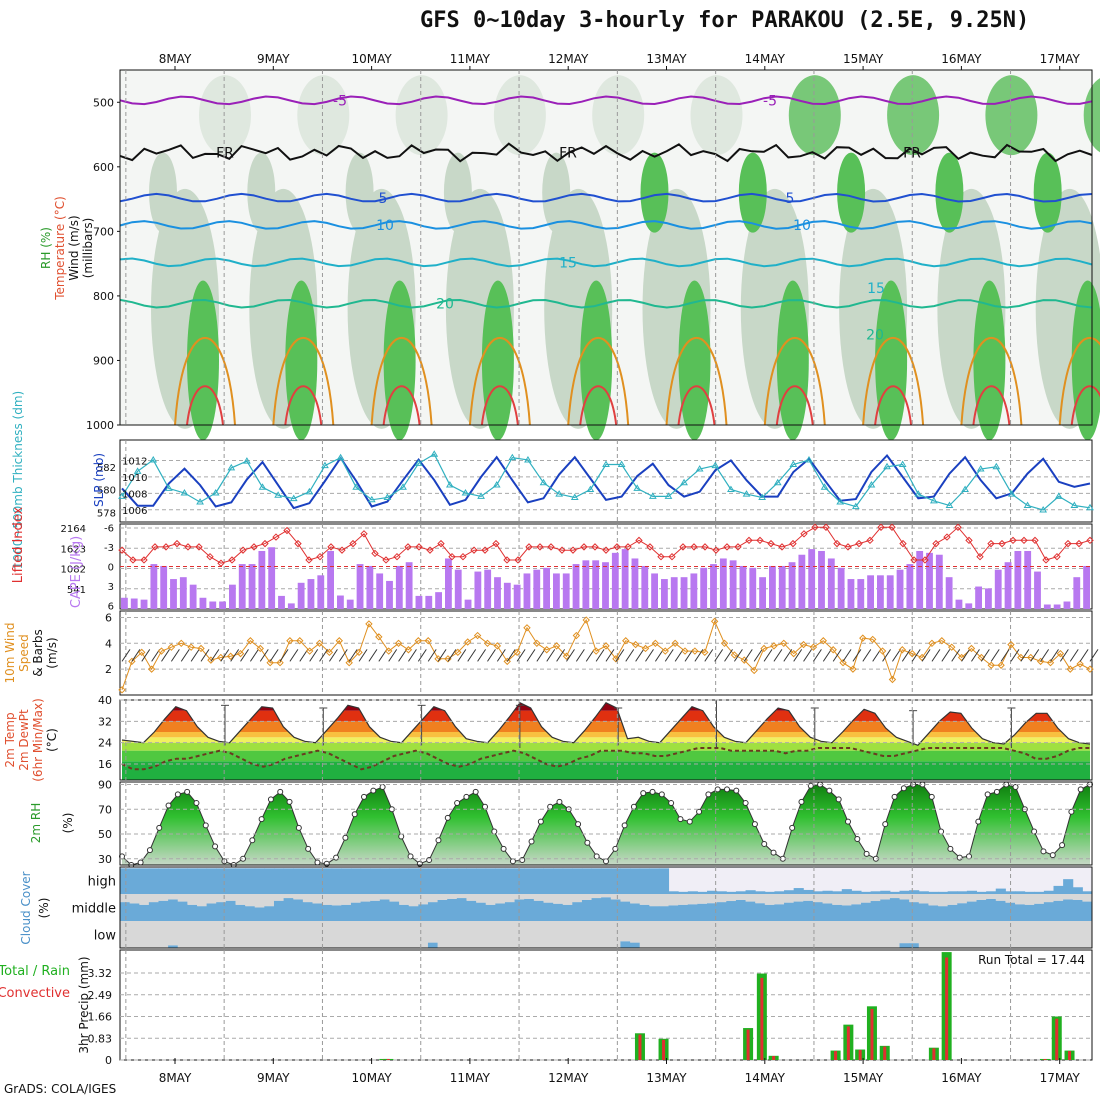 This screenshot has height=1100, width=1100. What do you see at coordinates (457, 192) in the screenshot?
I see `rh-shading-midlevel` at bounding box center [457, 192].